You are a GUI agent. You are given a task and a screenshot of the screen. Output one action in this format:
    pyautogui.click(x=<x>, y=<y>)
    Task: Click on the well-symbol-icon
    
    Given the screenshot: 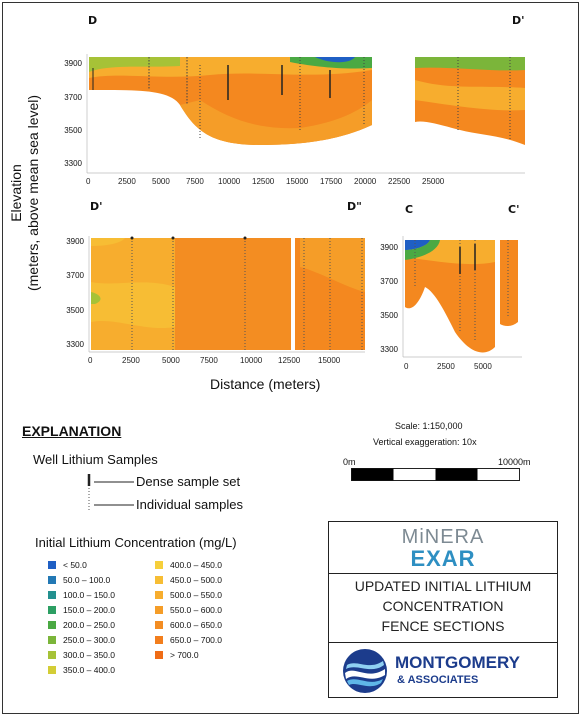 What is the action you would take?
    pyautogui.click(x=110, y=493)
    